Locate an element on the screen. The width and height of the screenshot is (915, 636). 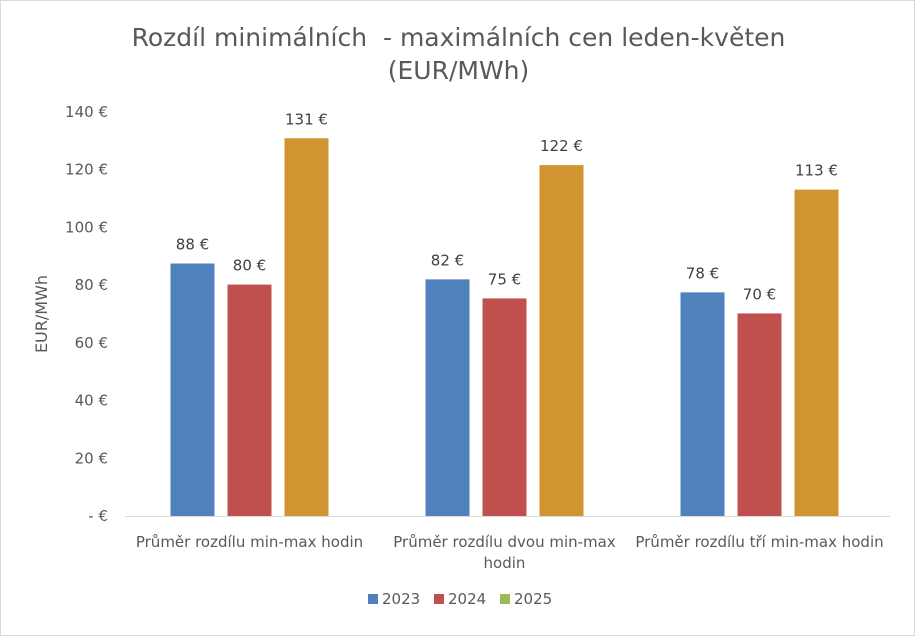
y-tick-label: 140 € is located at coordinates (86, 112).